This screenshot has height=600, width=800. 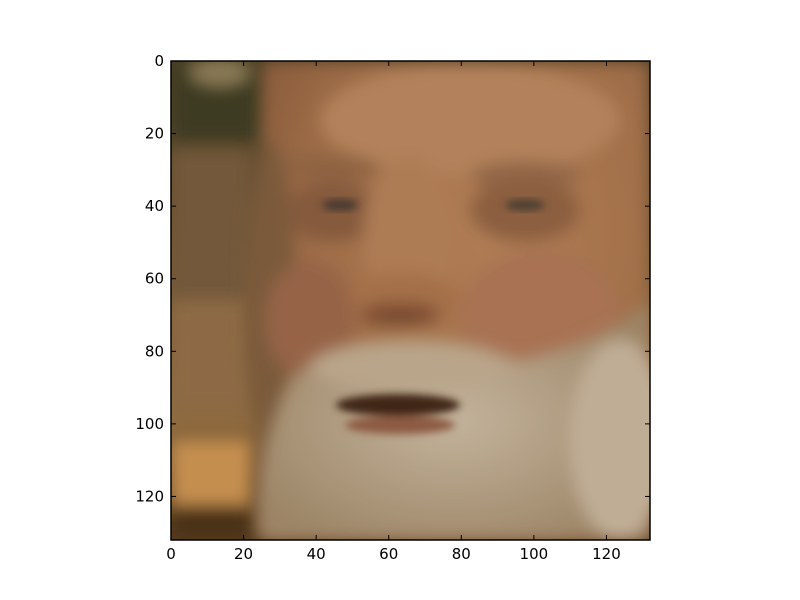 What do you see at coordinates (149, 496) in the screenshot?
I see `y-tick-label: 120` at bounding box center [149, 496].